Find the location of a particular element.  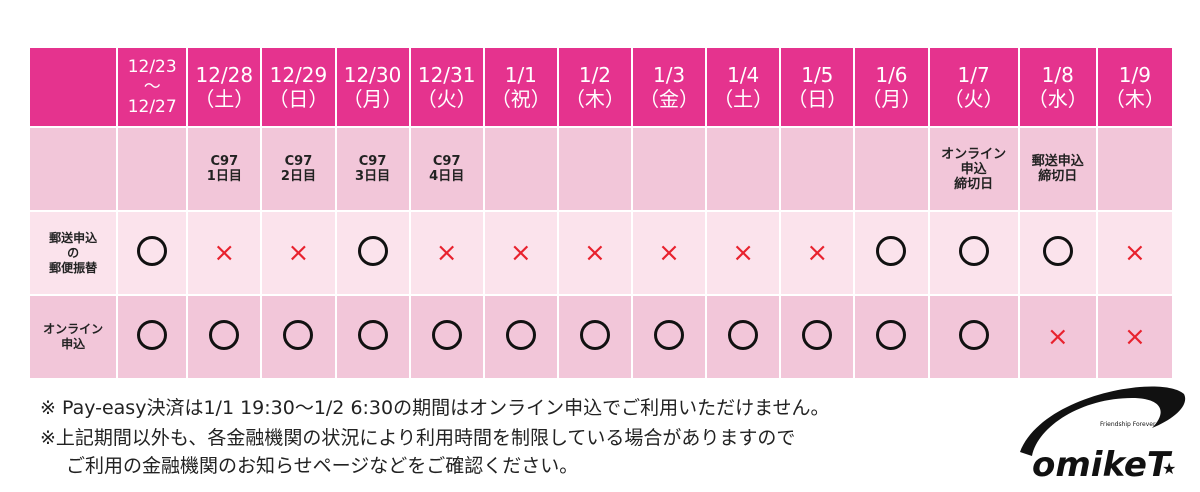

event-text: C97 3日目 is located at coordinates (373, 169).